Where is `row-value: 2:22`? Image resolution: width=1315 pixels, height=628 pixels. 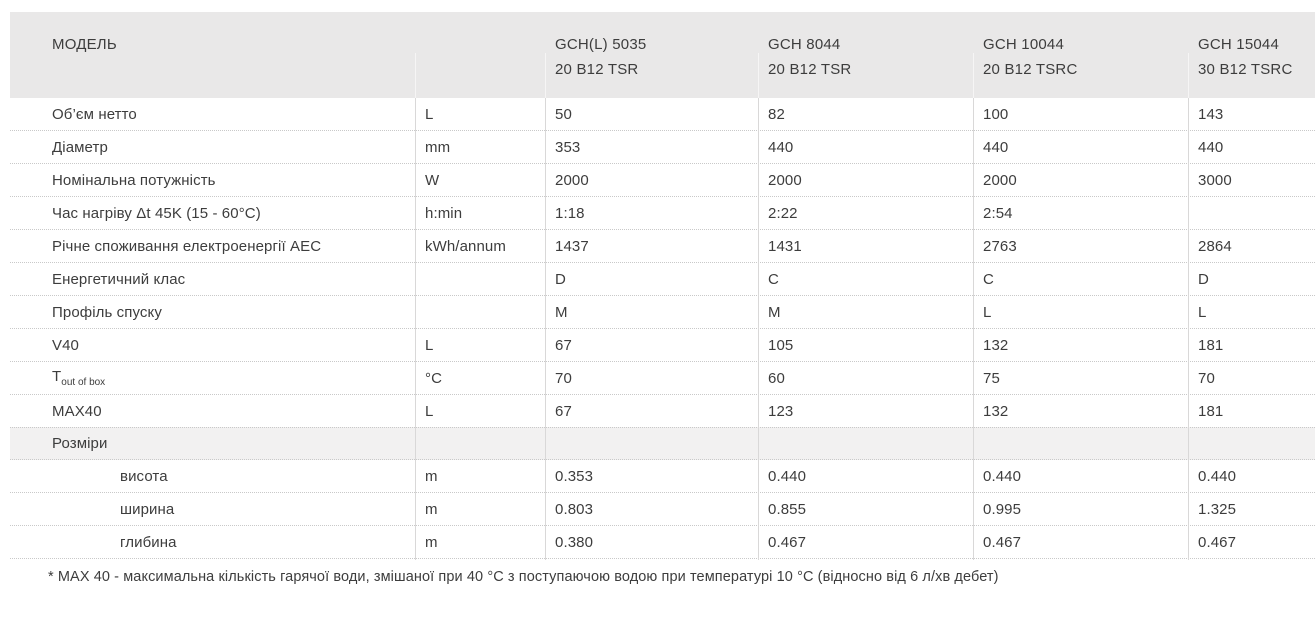
row-value: 2:22 is located at coordinates (783, 213).